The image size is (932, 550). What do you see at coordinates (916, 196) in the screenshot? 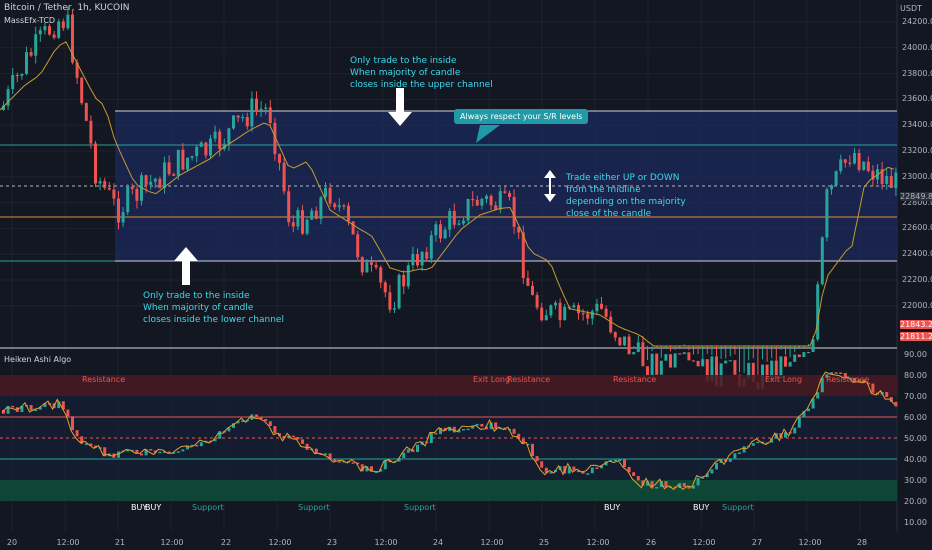
I see `midline-price-tag: 22849.8` at bounding box center [916, 196].